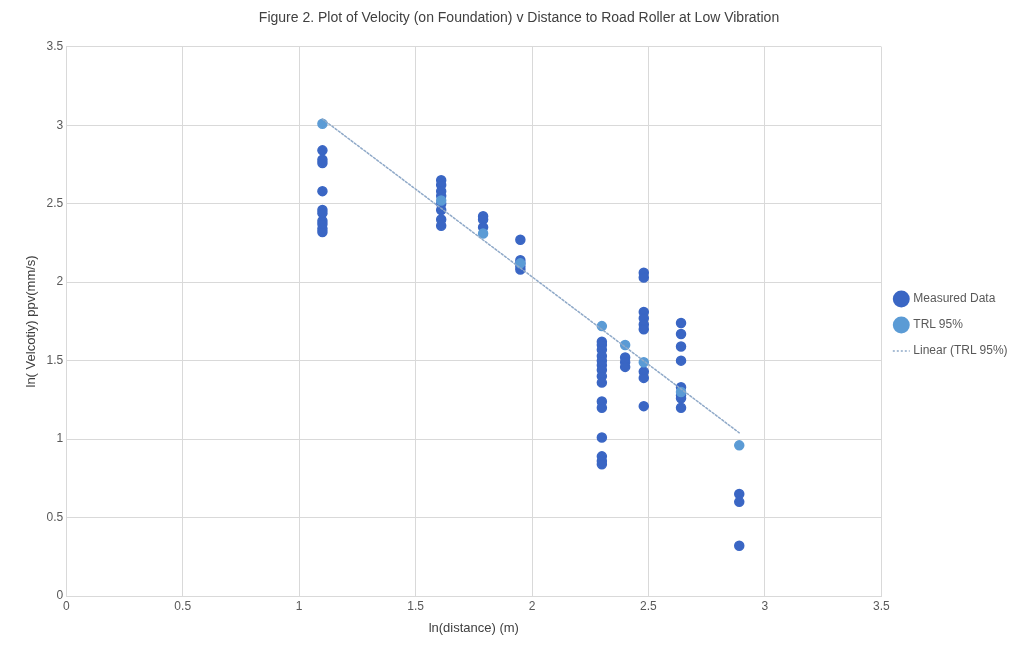  I want to click on y-tick-label: 3.5, so click(55, 46).